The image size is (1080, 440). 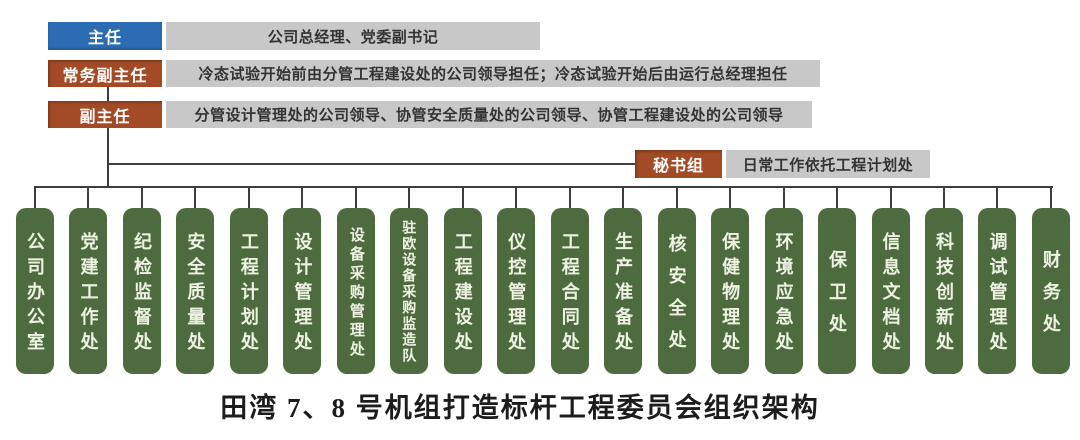 I want to click on department-item: 工程计划处, so click(x=248, y=280).